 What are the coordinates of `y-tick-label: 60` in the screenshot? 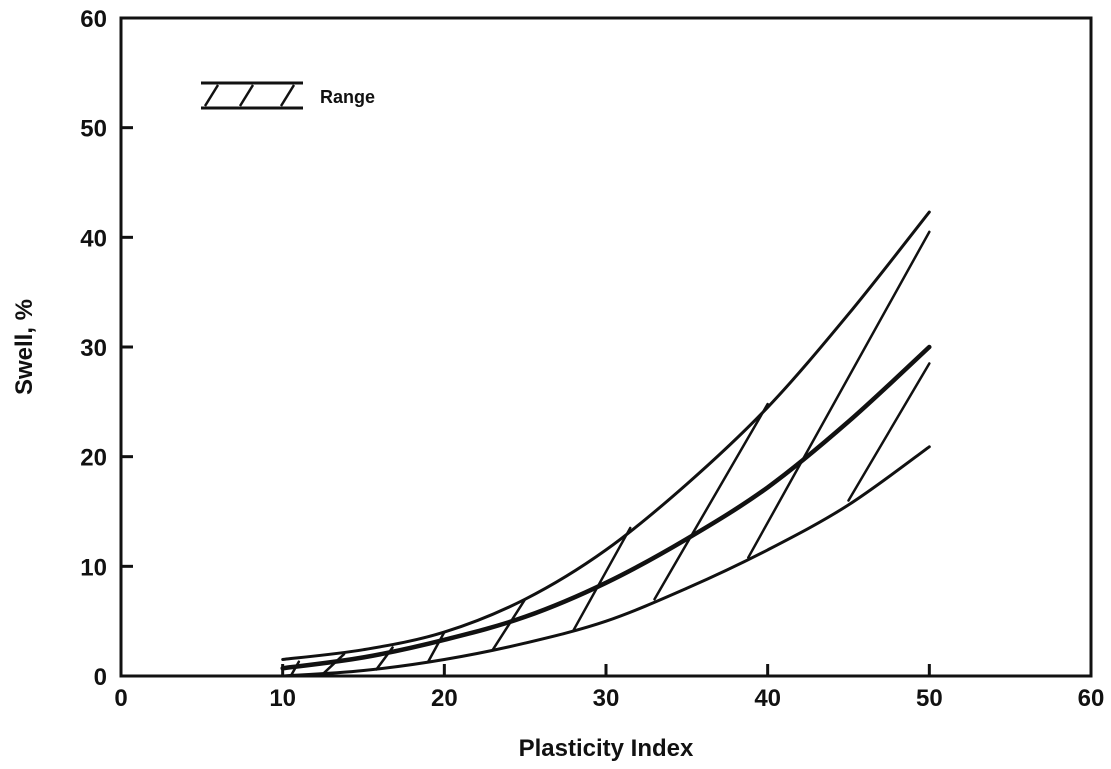 It's located at (93, 19).